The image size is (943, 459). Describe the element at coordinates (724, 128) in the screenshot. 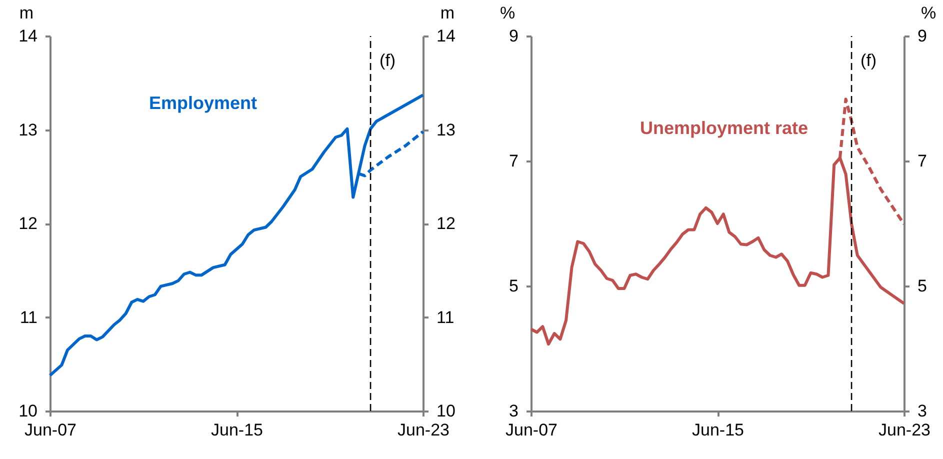

I see `text: Unemployment rate` at that location.